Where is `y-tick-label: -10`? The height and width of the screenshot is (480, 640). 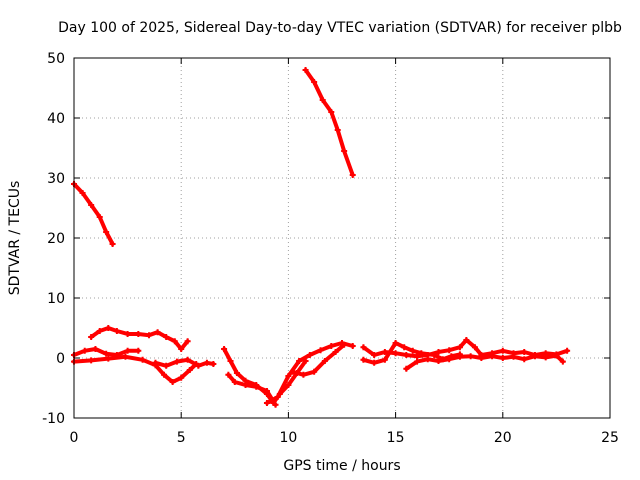 y-tick-label: -10 is located at coordinates (53, 419).